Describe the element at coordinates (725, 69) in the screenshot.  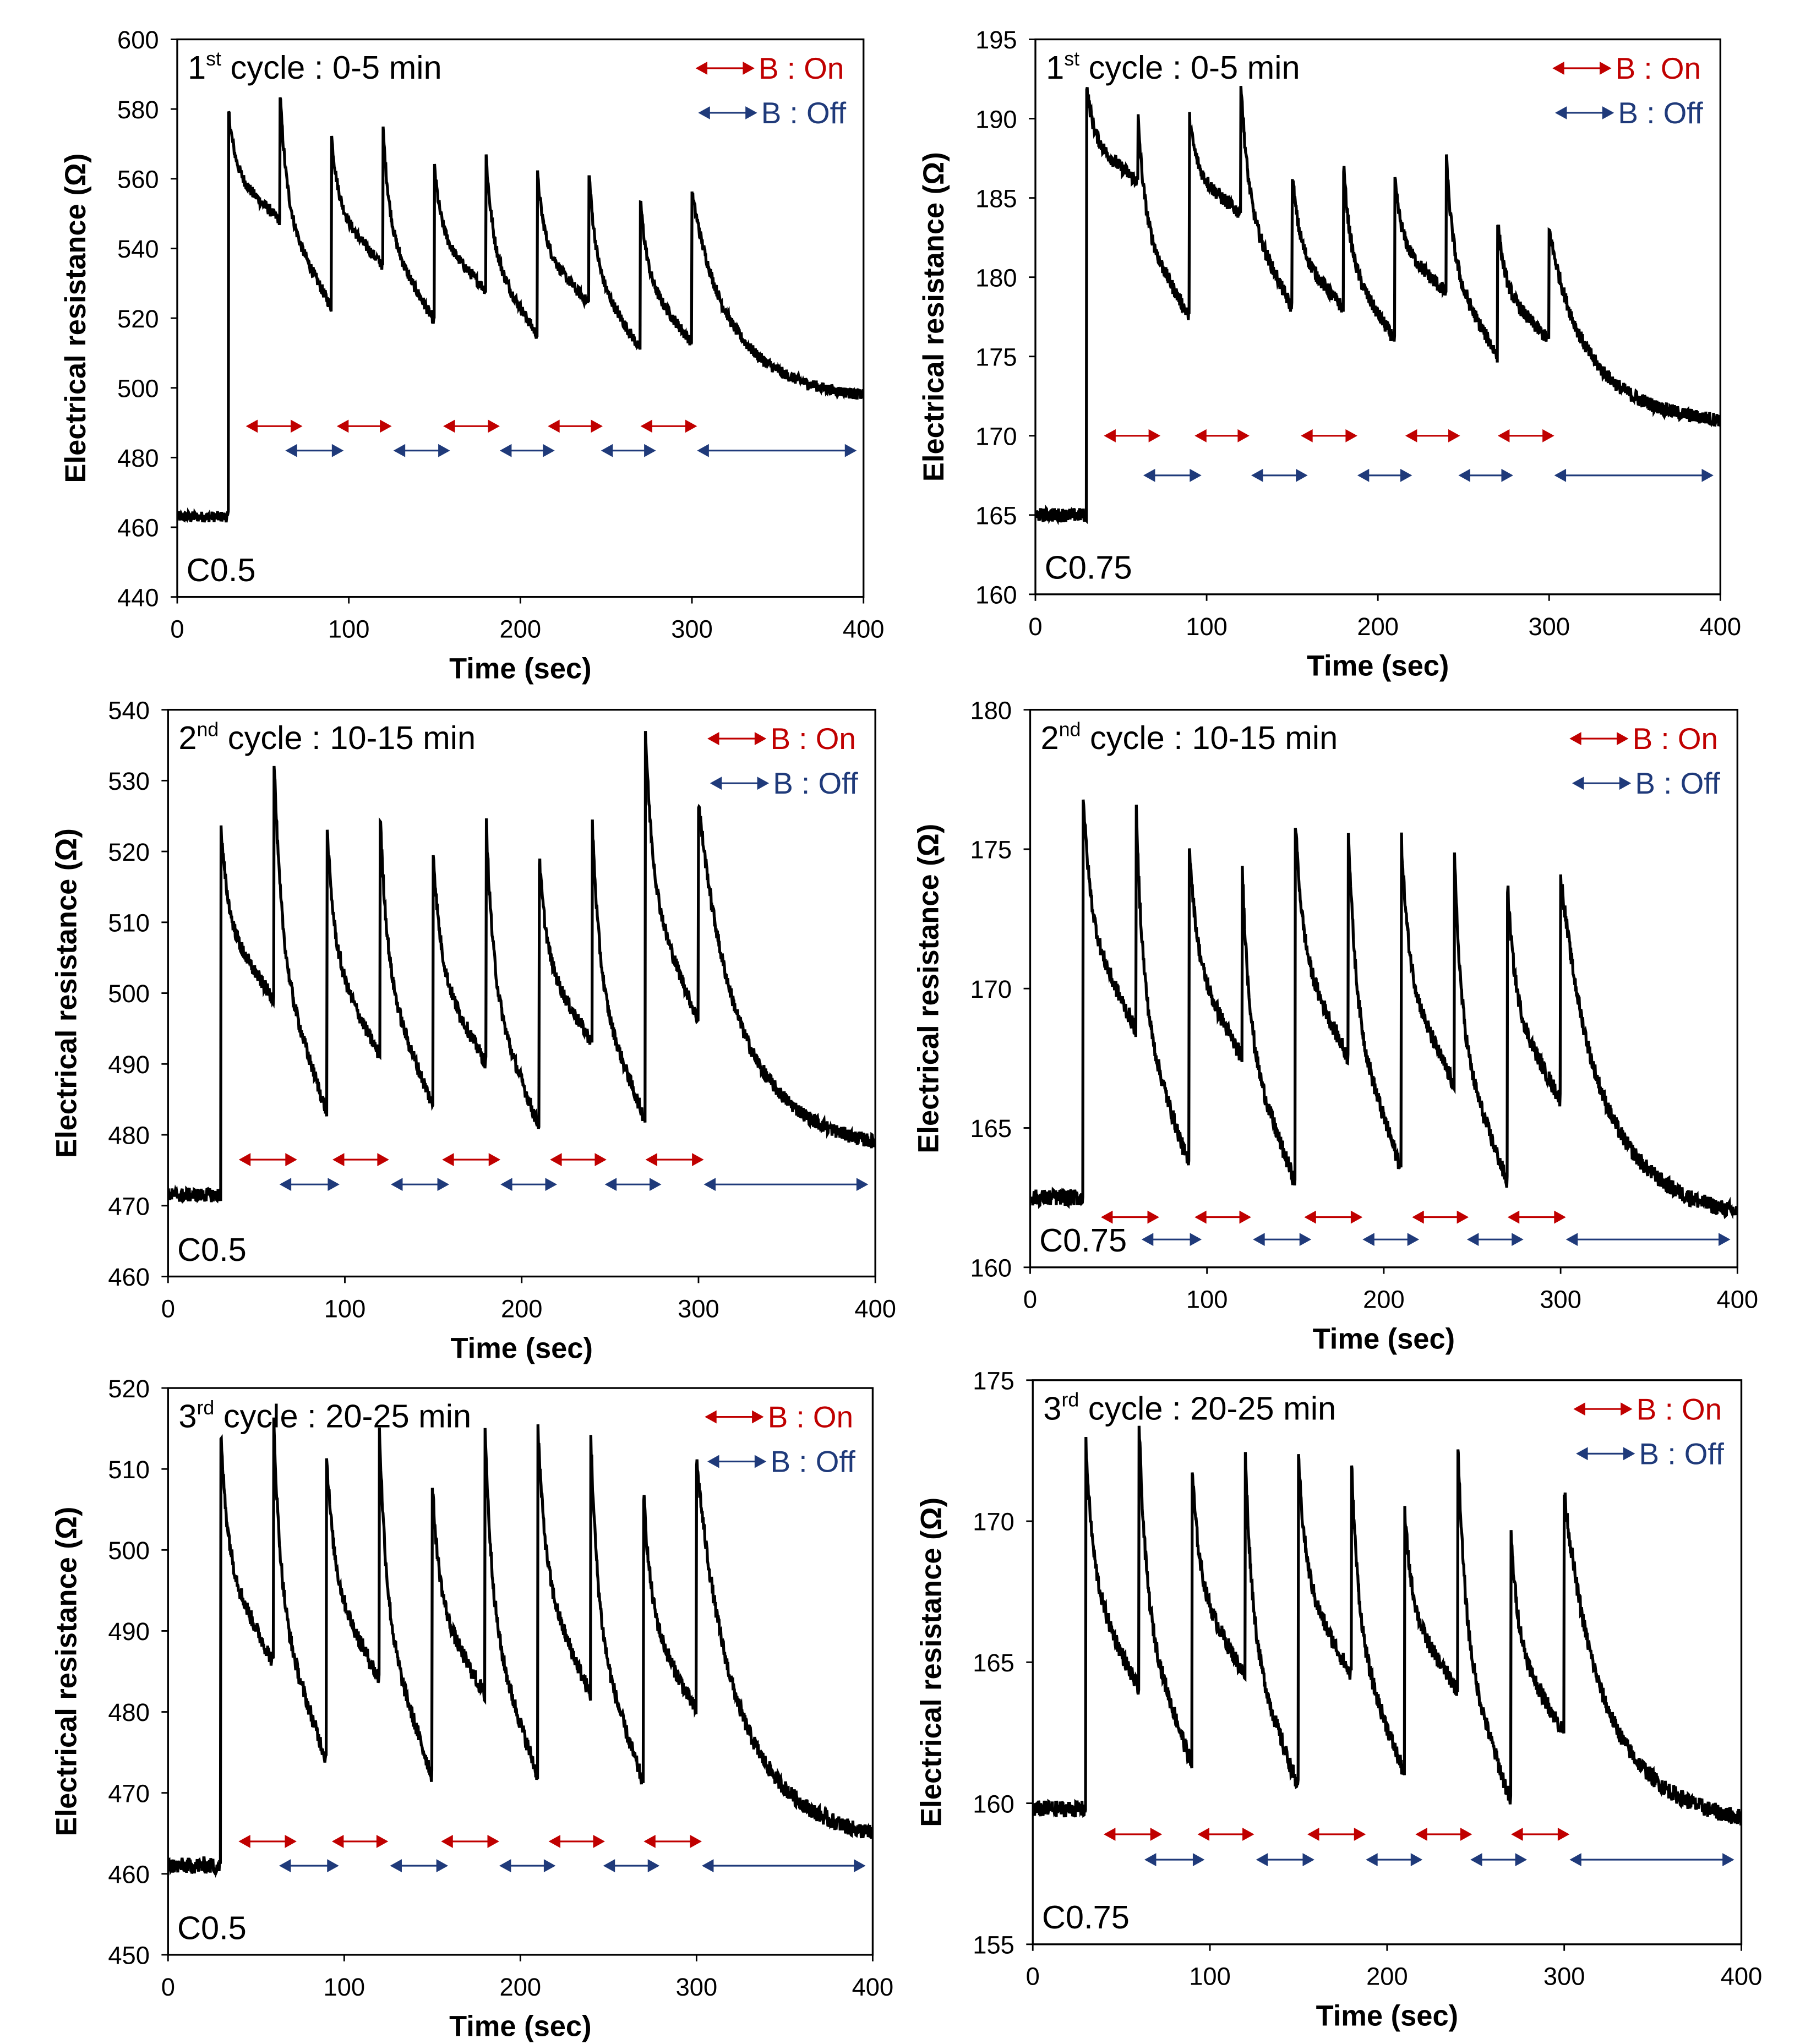
I see `legend-on-arrow-icon` at that location.